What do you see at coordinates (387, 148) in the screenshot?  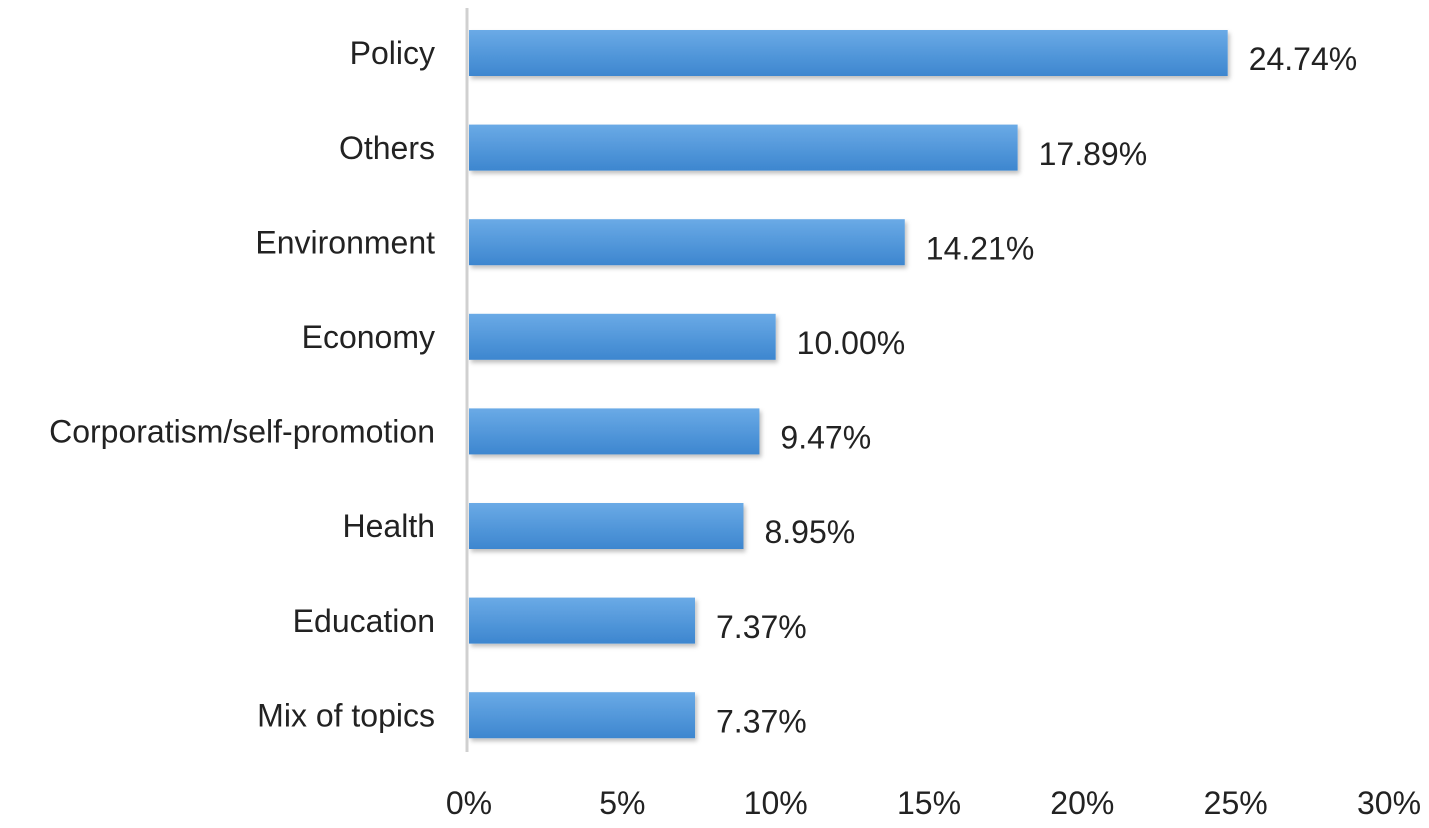 I see `category-label: Others` at bounding box center [387, 148].